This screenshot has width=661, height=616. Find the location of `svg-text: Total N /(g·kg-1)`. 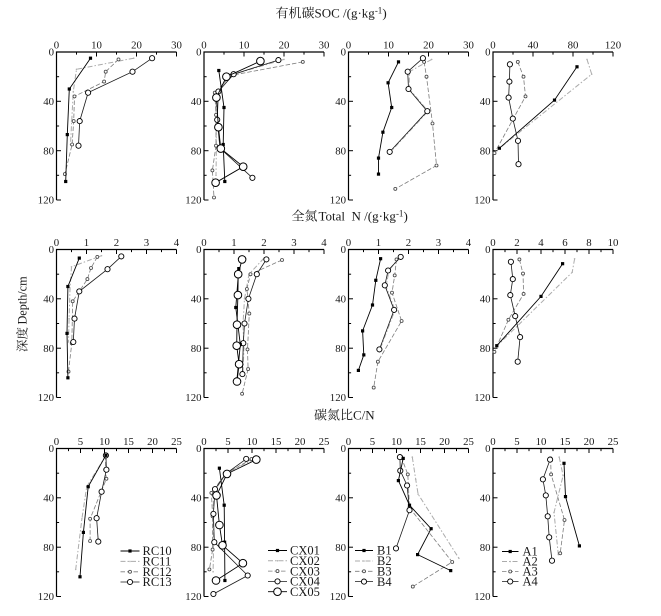

svg-text: Total N /(g·kg-1) is located at coordinates (363, 216).